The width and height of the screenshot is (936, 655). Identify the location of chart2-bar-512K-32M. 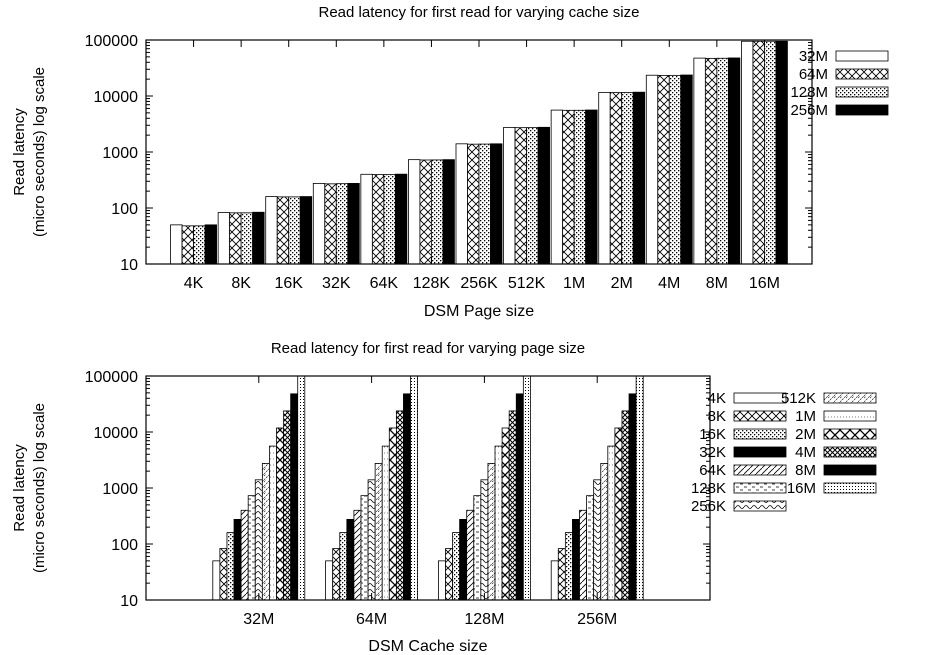
(265, 531).